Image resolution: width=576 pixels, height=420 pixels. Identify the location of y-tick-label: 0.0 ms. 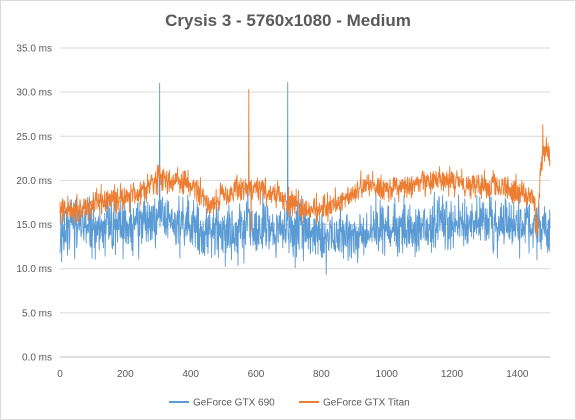
(37, 358).